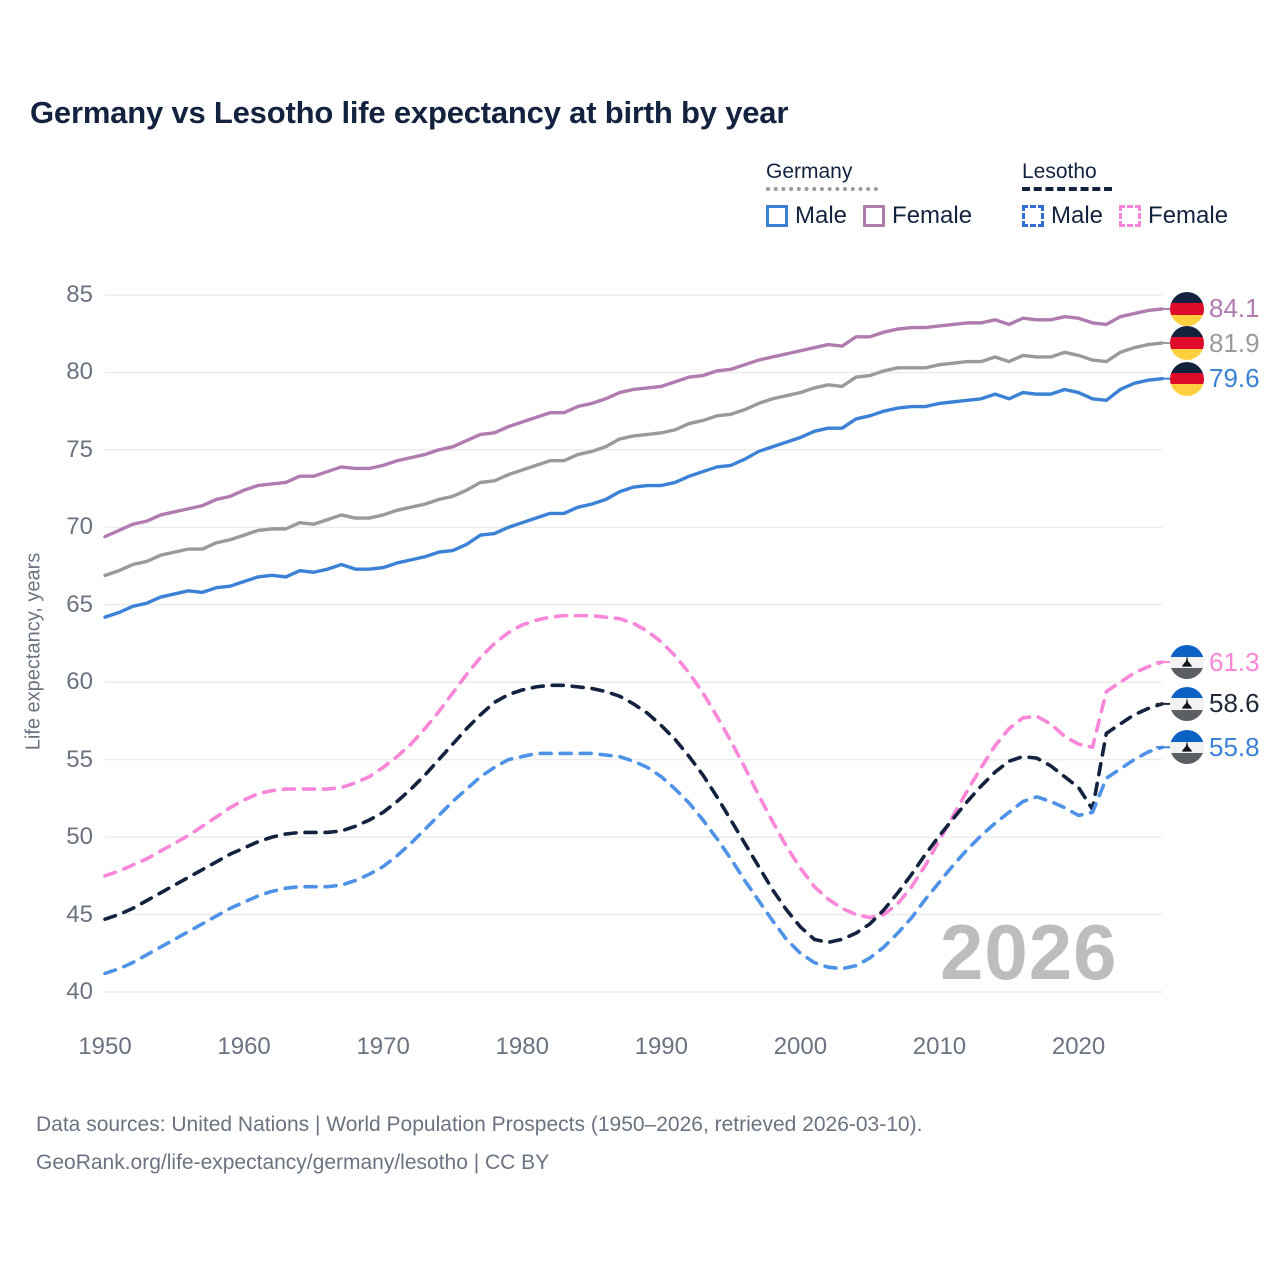 The image size is (1280, 1280). I want to click on x-axis-tick-label: 2020, so click(1078, 1046).